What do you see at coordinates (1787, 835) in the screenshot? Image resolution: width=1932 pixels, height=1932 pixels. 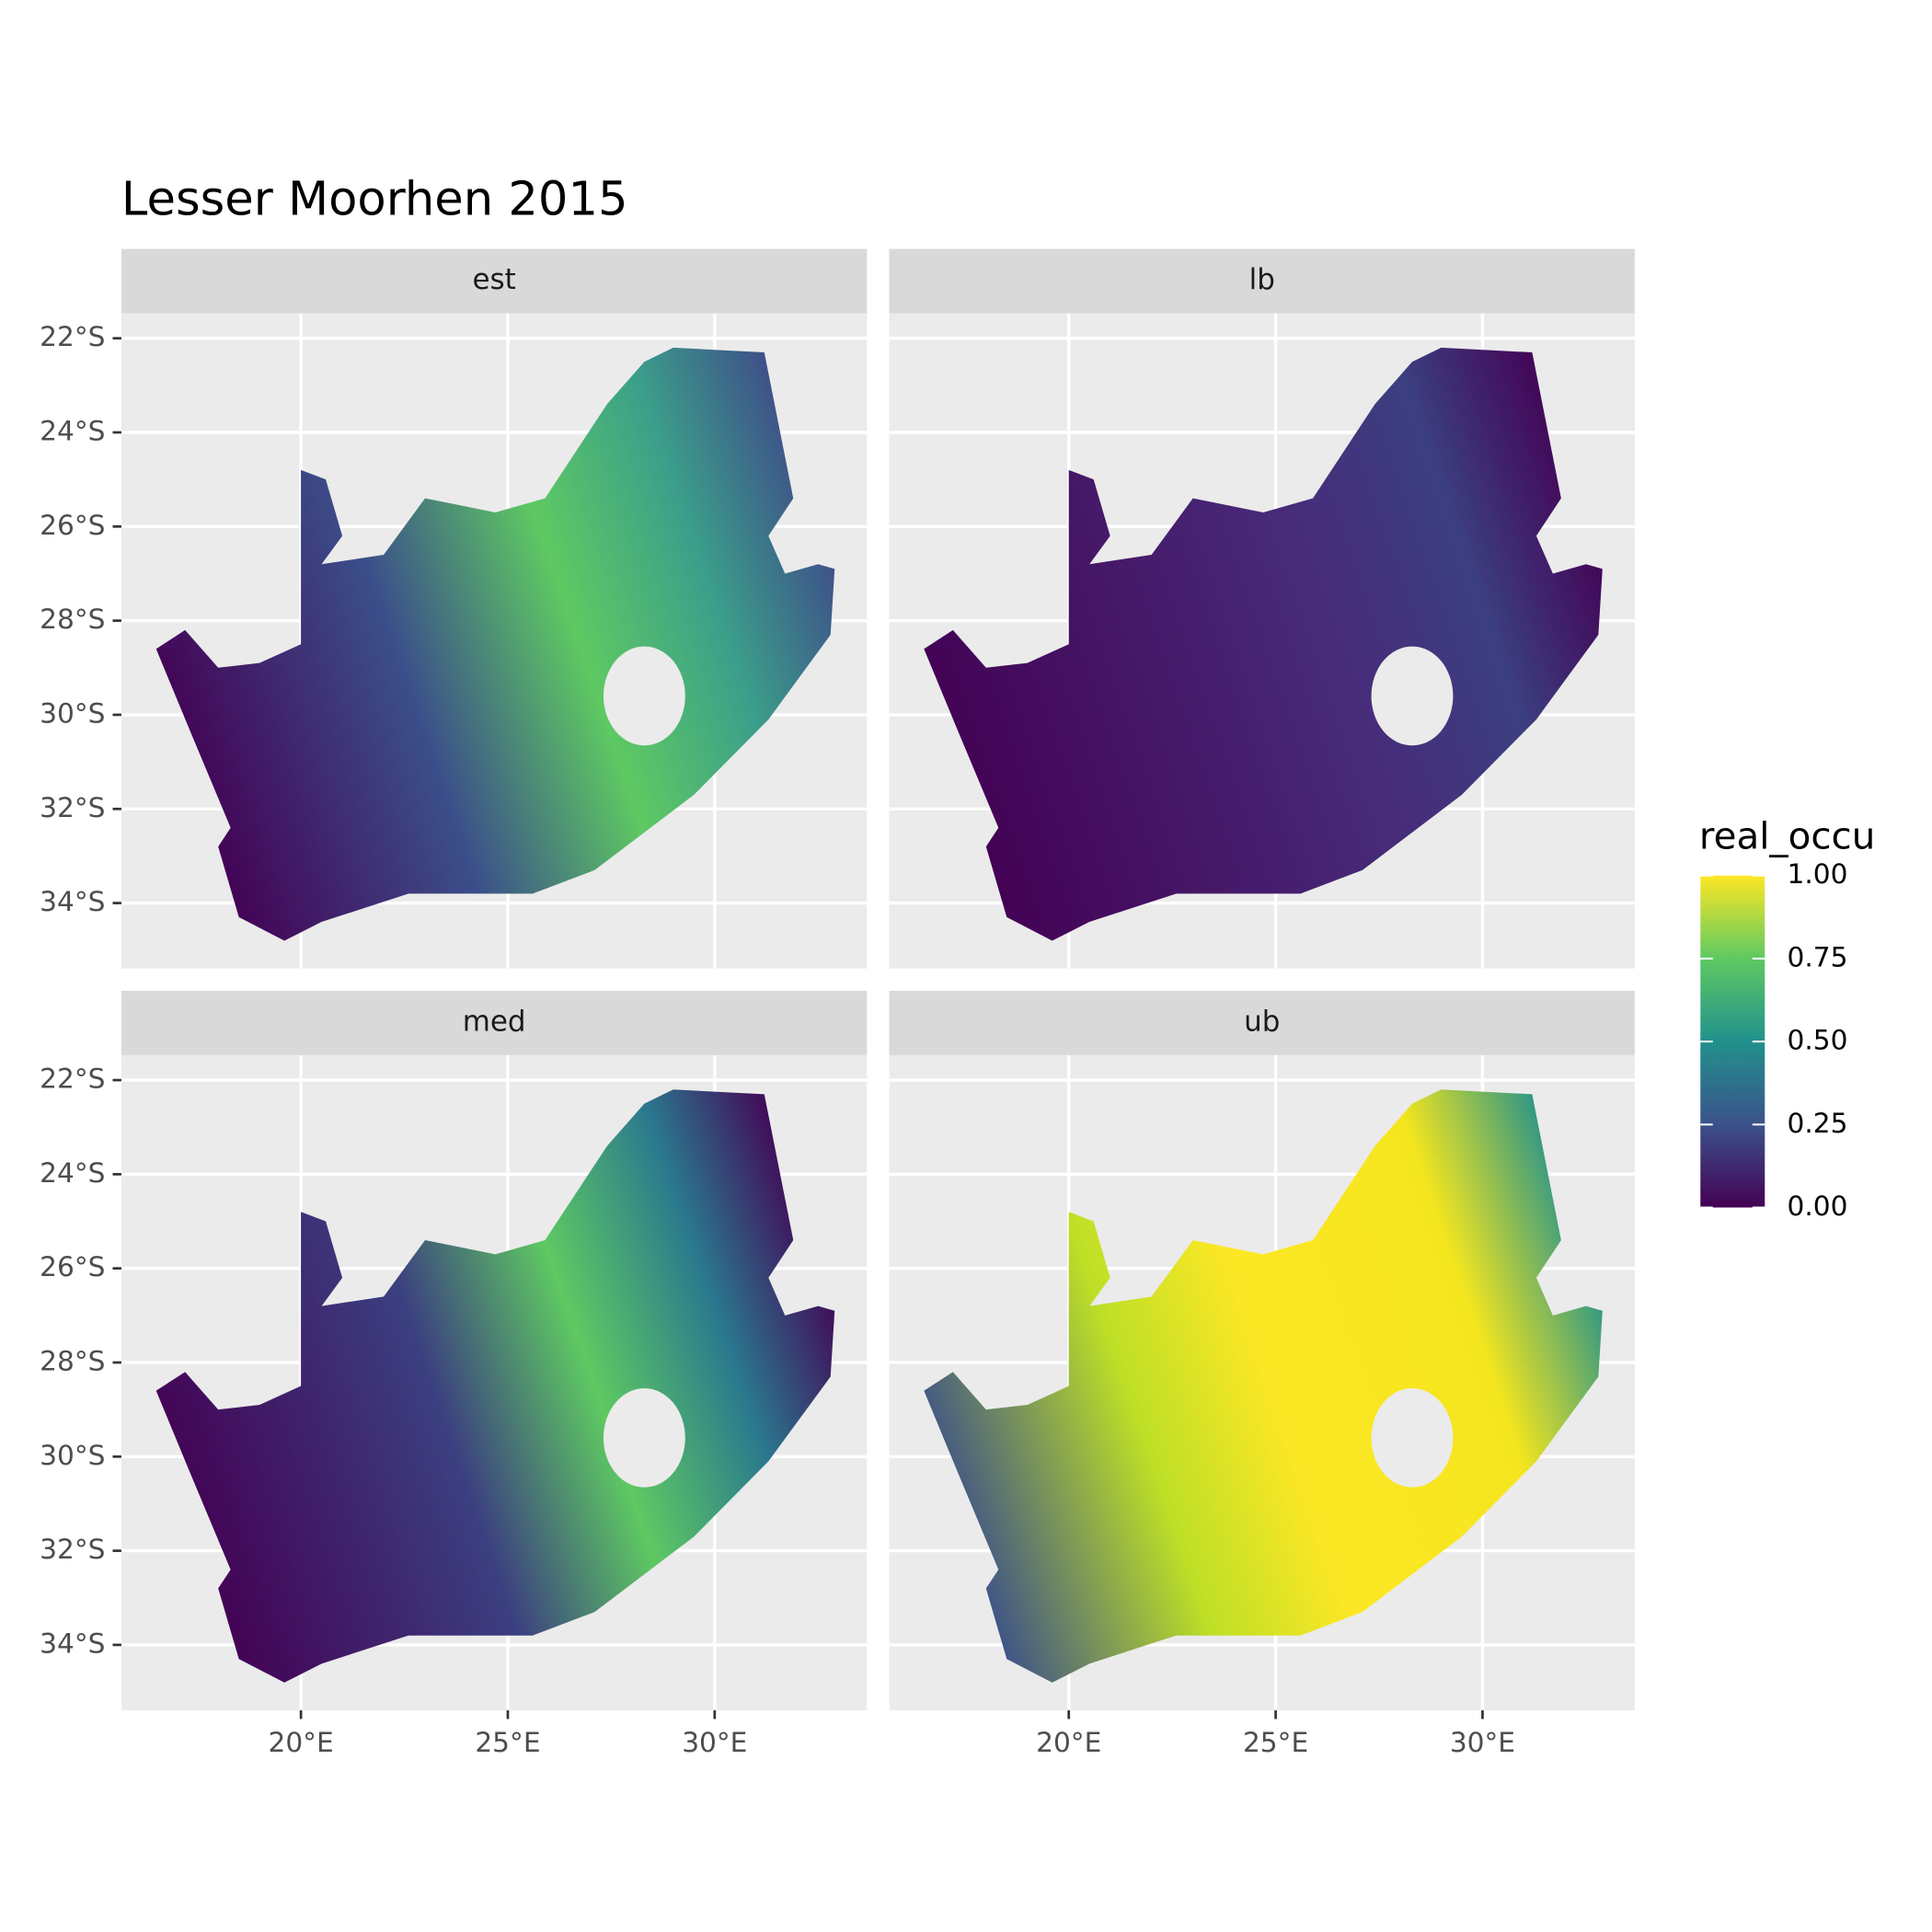 I see `legend-title: real_occu` at bounding box center [1787, 835].